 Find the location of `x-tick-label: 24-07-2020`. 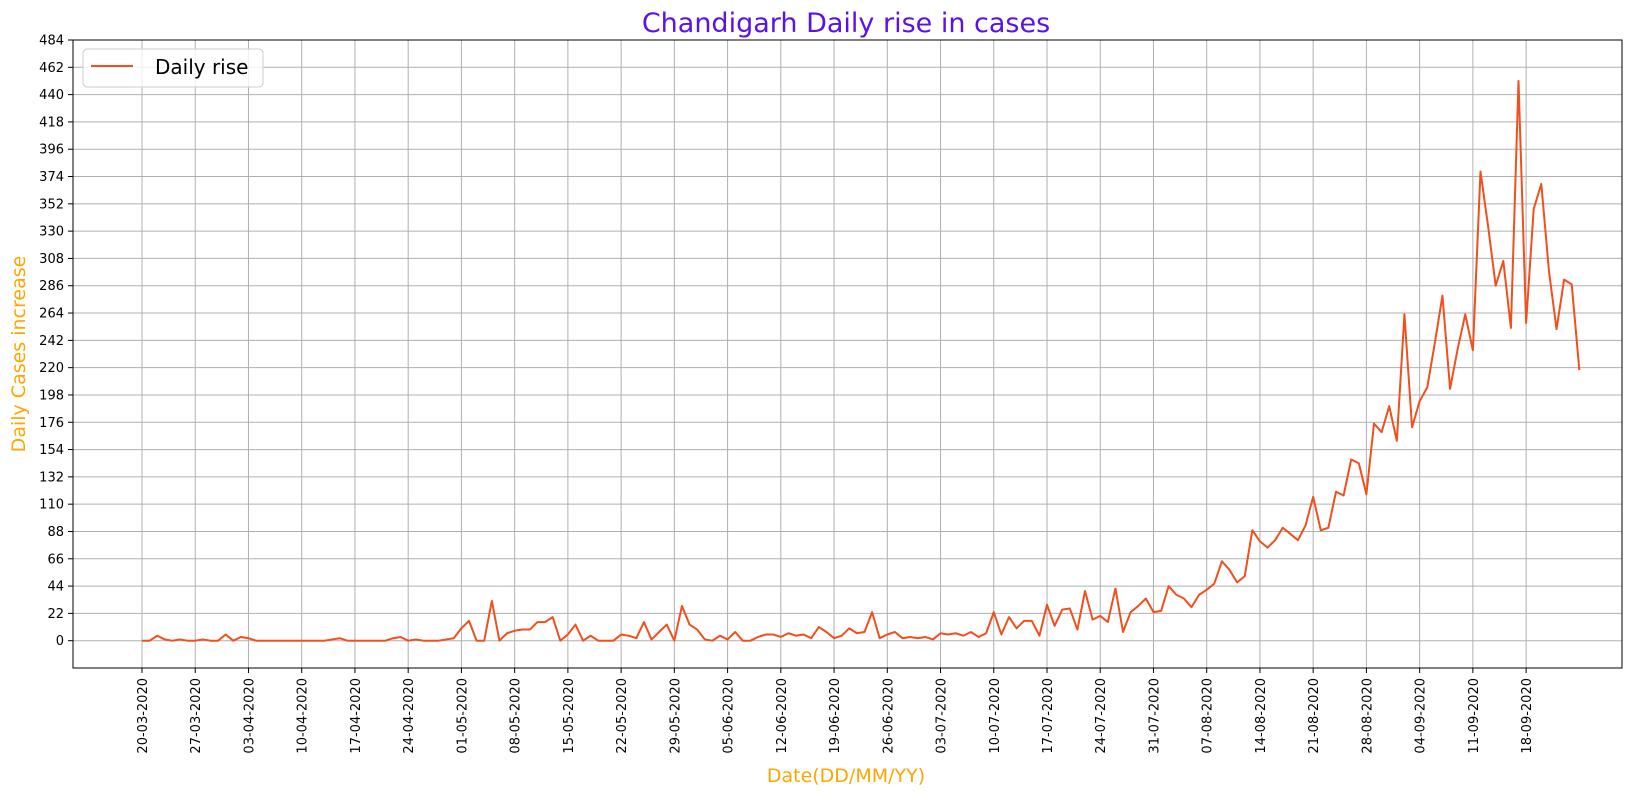

x-tick-label: 24-07-2020 is located at coordinates (1101, 716).